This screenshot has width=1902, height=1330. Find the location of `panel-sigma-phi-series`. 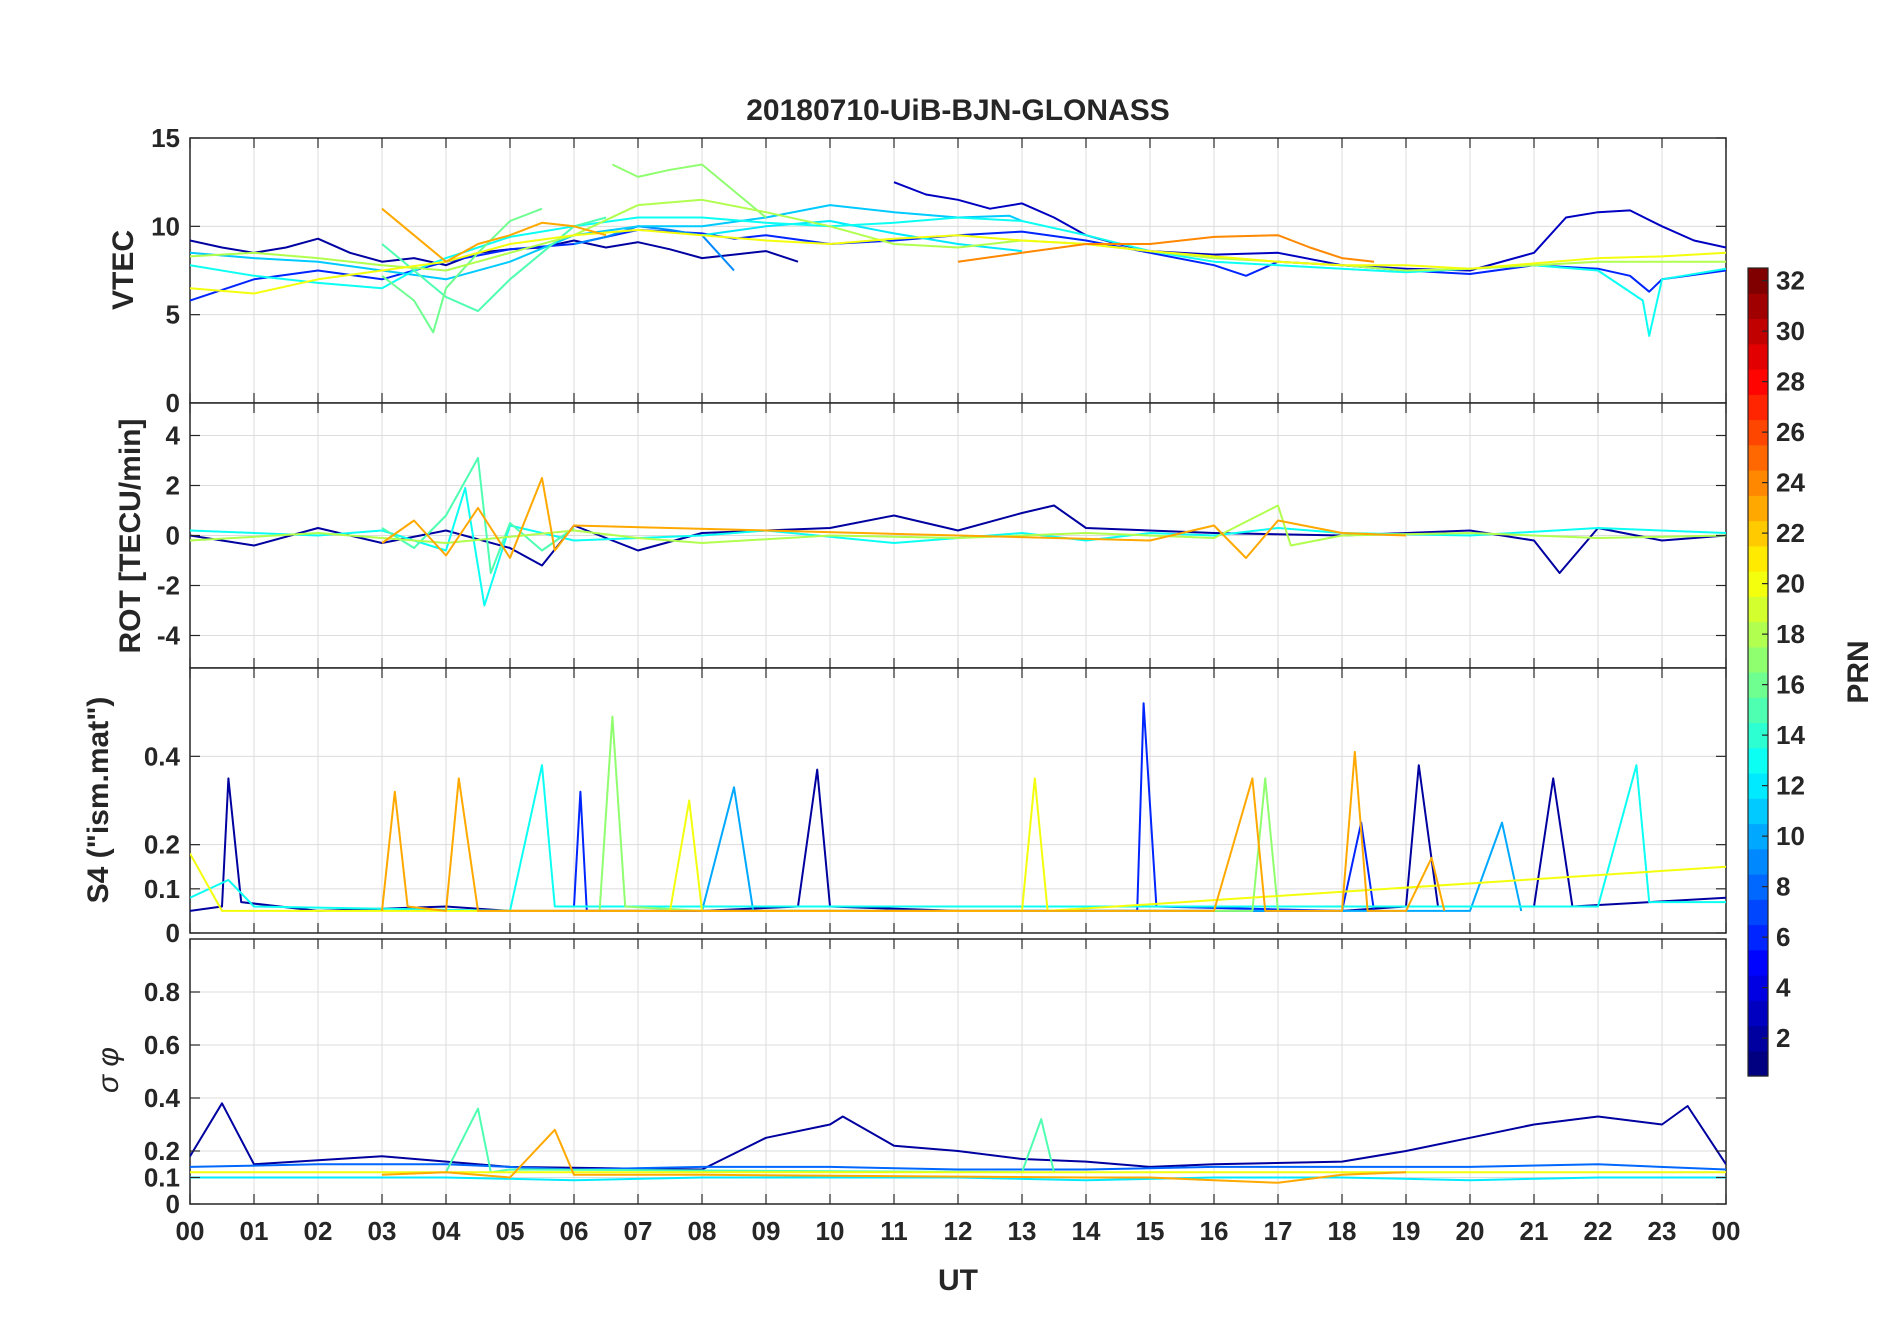

panel-sigma-phi-series is located at coordinates (958, 1143).